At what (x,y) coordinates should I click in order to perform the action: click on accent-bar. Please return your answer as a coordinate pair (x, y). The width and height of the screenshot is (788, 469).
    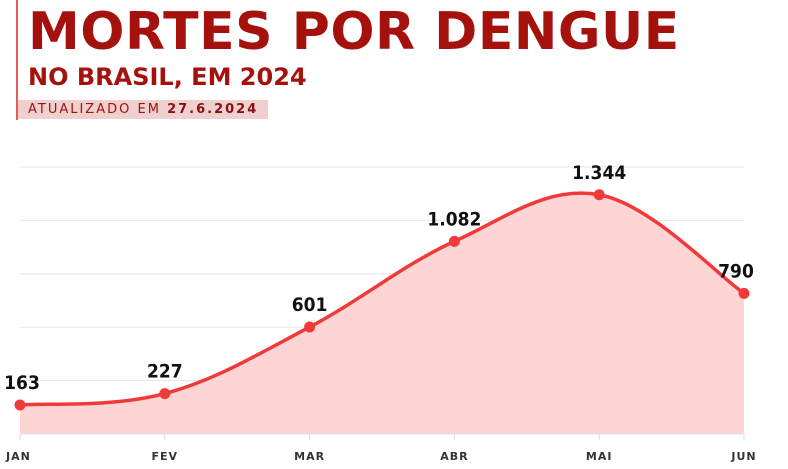
    Looking at the image, I should click on (17, 60).